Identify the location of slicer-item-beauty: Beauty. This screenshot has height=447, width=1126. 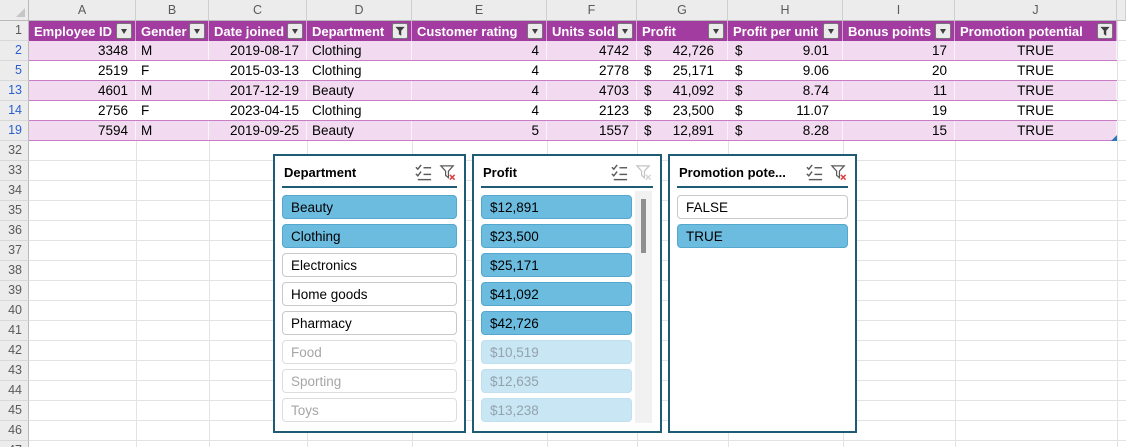
(369, 207).